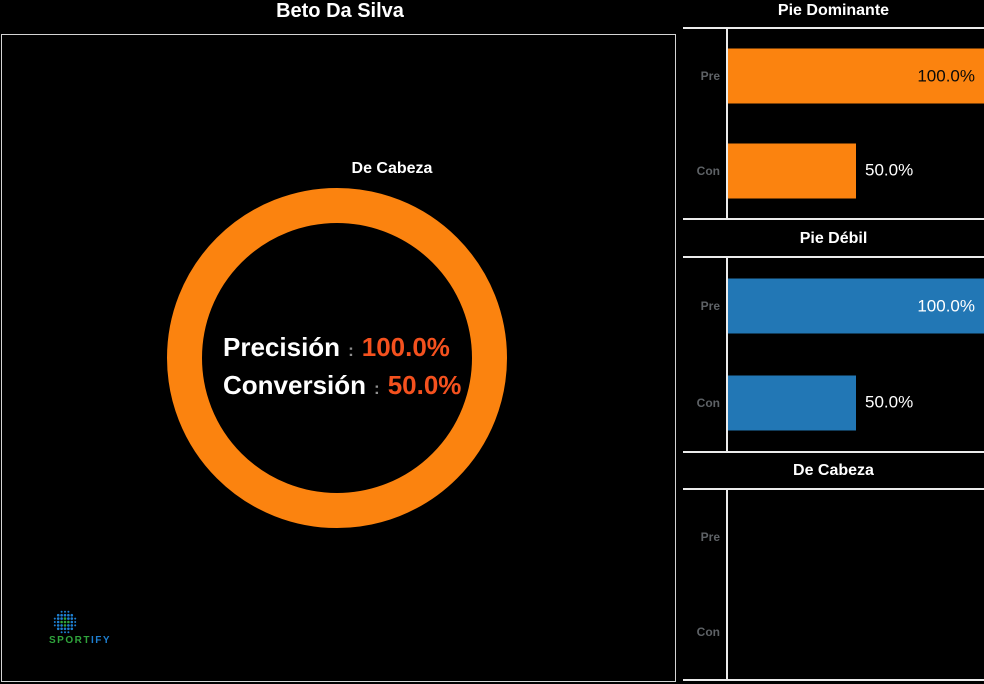 Image resolution: width=984 pixels, height=684 pixels. I want to click on conversion-stat: Conversión:50.0%, so click(342, 387).